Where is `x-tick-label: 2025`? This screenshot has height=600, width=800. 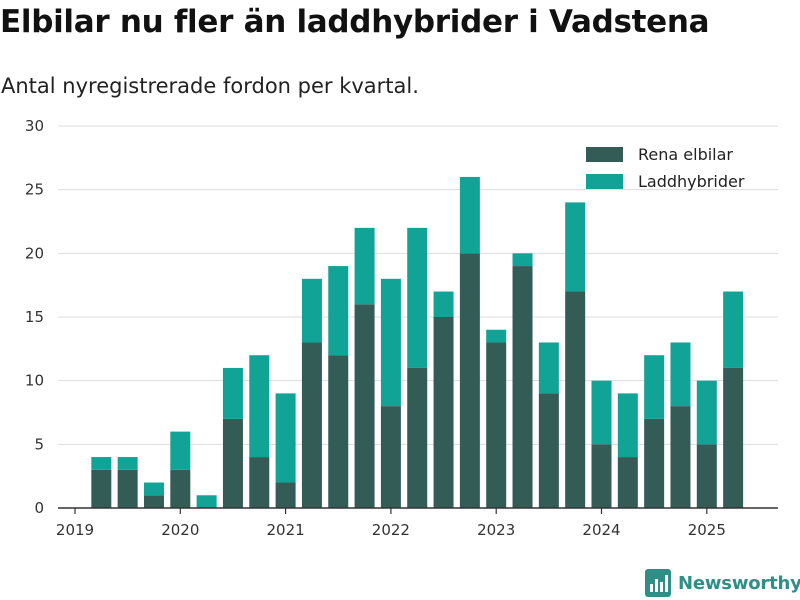 x-tick-label: 2025 is located at coordinates (707, 530).